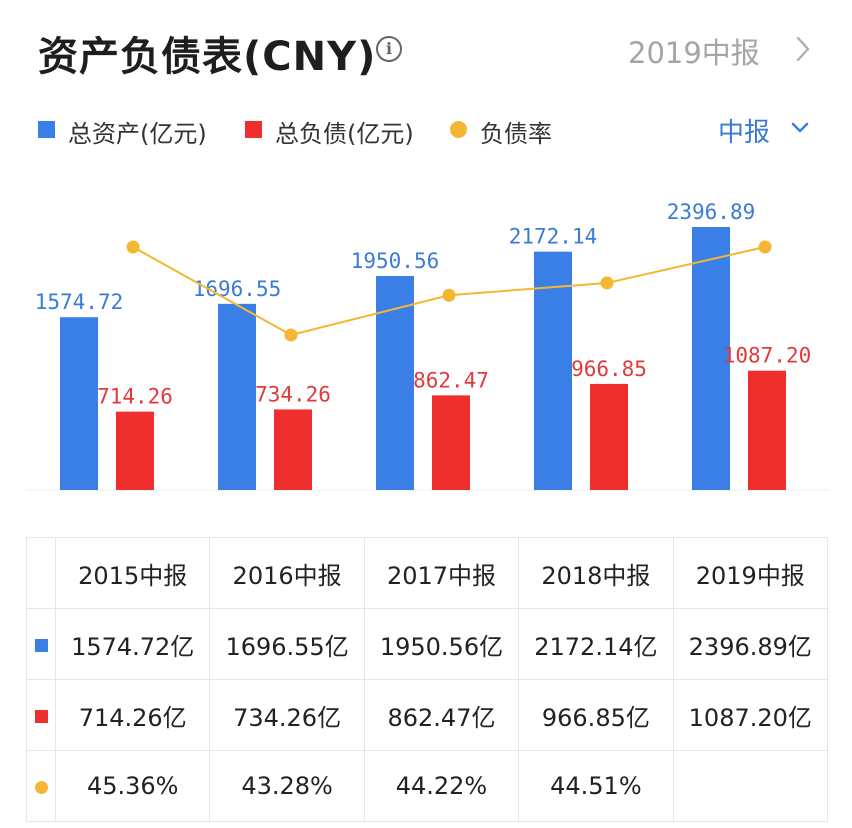 This screenshot has height=828, width=852. What do you see at coordinates (516, 134) in the screenshot?
I see `legend-label: 负债率` at bounding box center [516, 134].